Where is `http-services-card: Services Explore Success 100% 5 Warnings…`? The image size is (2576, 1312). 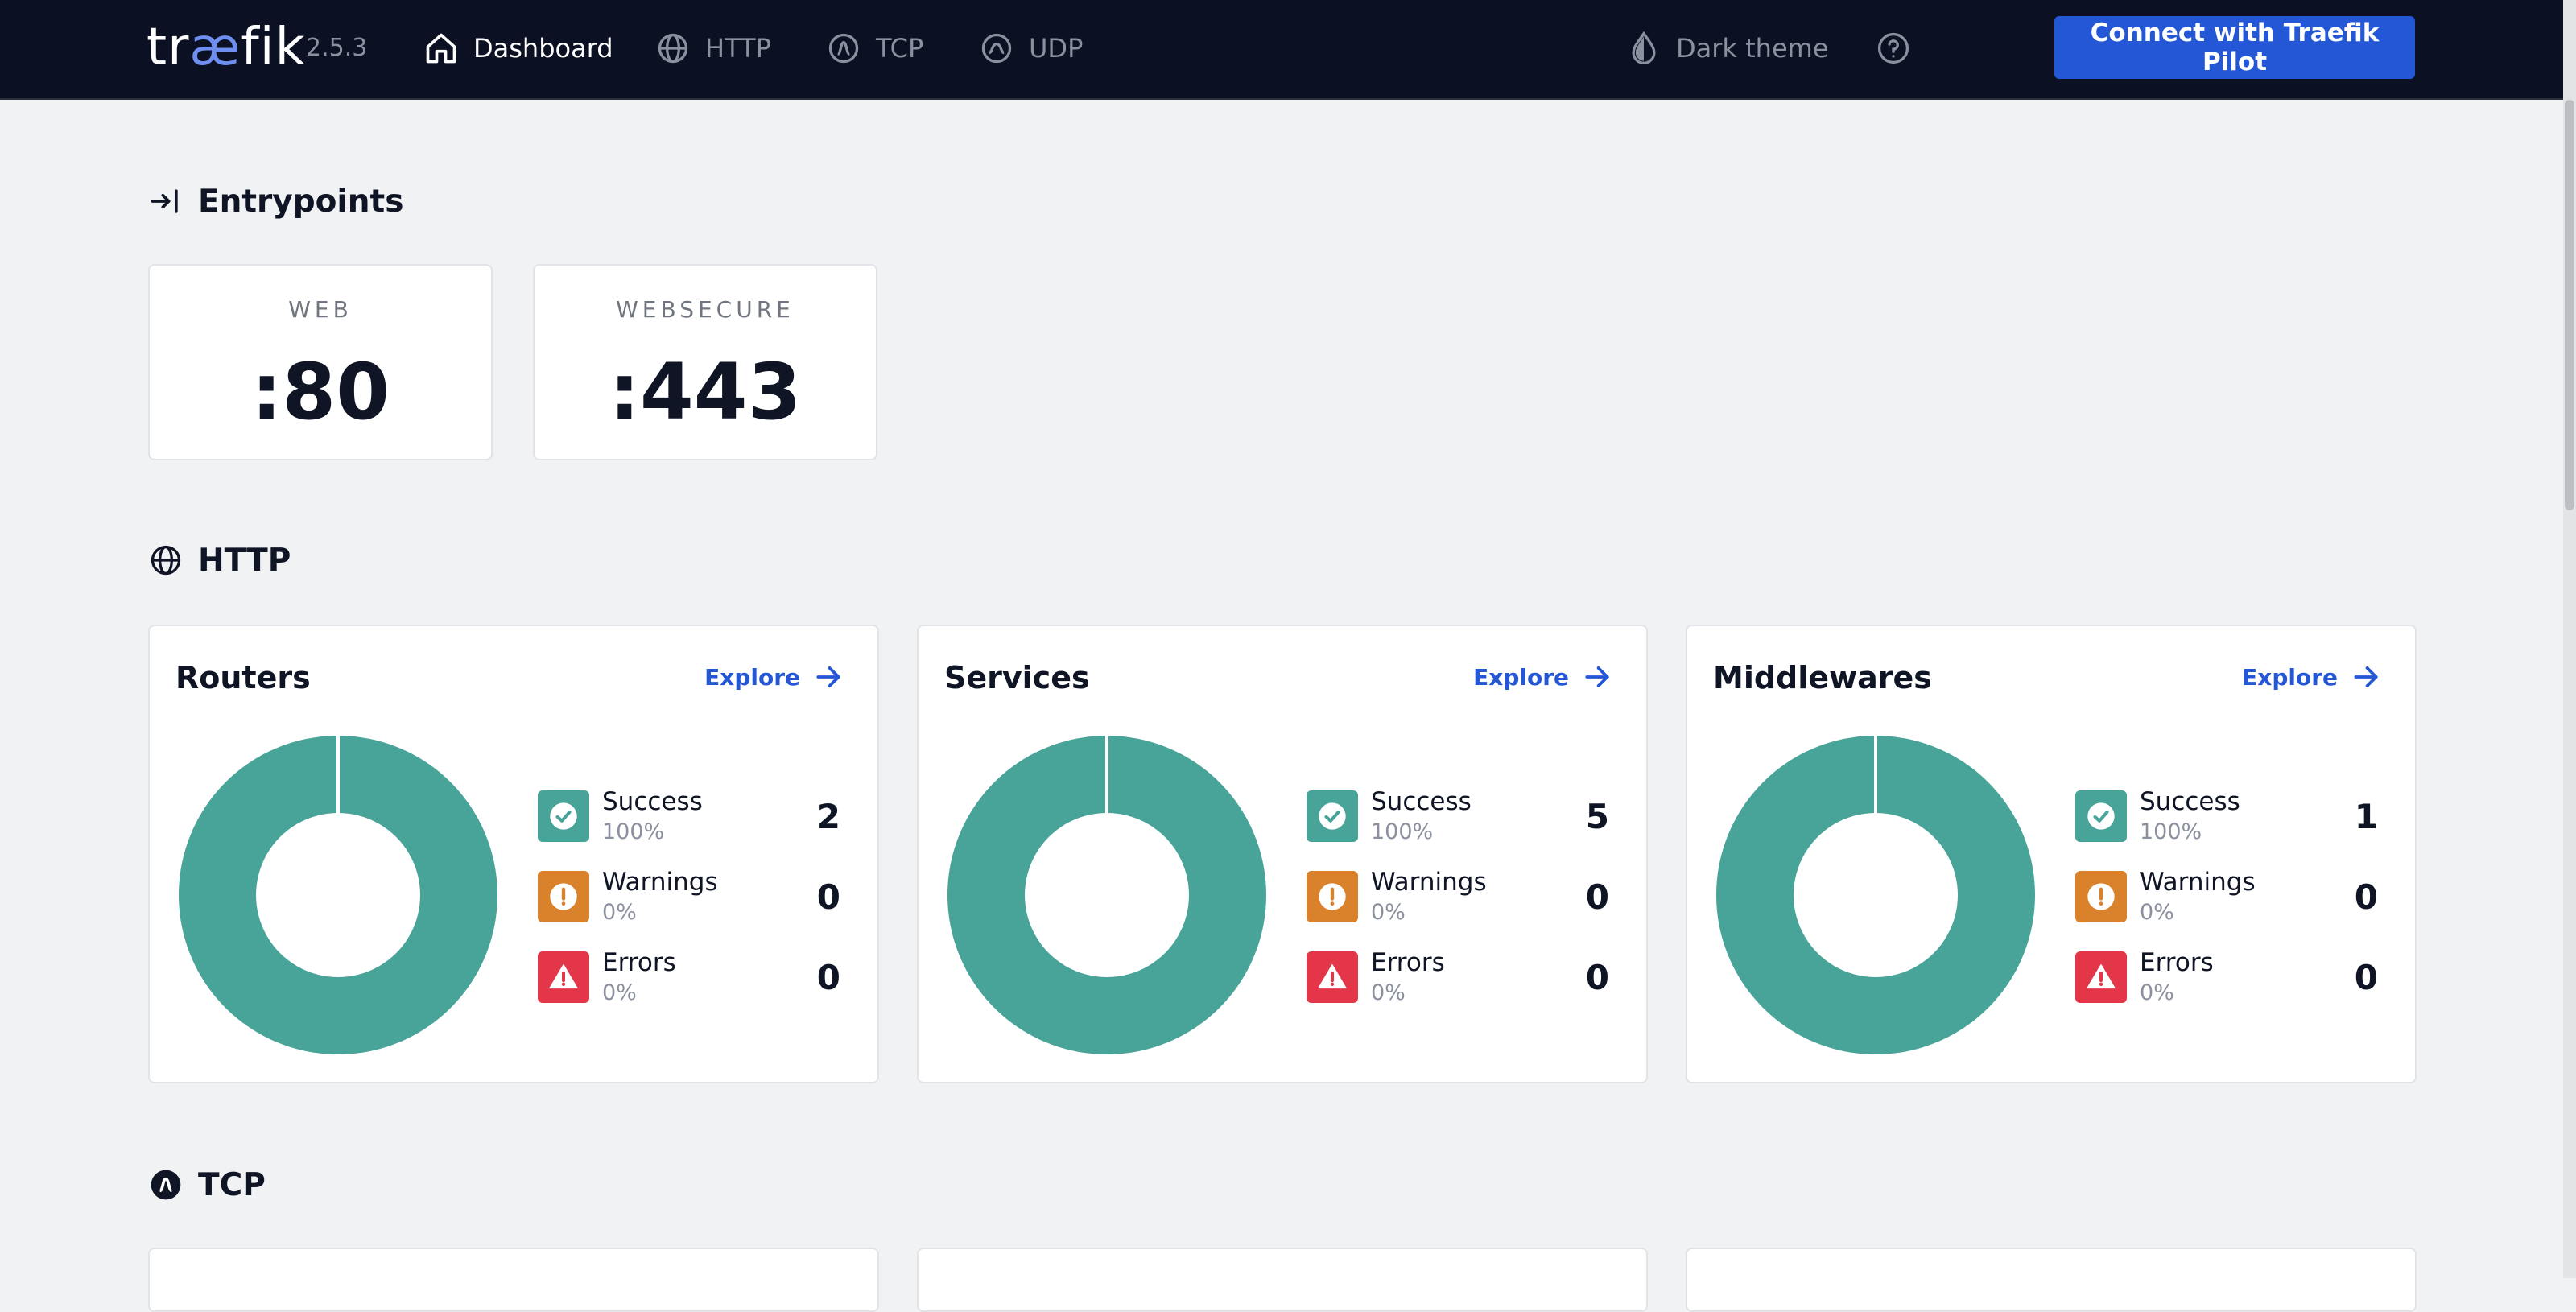
http-services-card: Services Explore Success 100% 5 Warnings… is located at coordinates (1282, 854).